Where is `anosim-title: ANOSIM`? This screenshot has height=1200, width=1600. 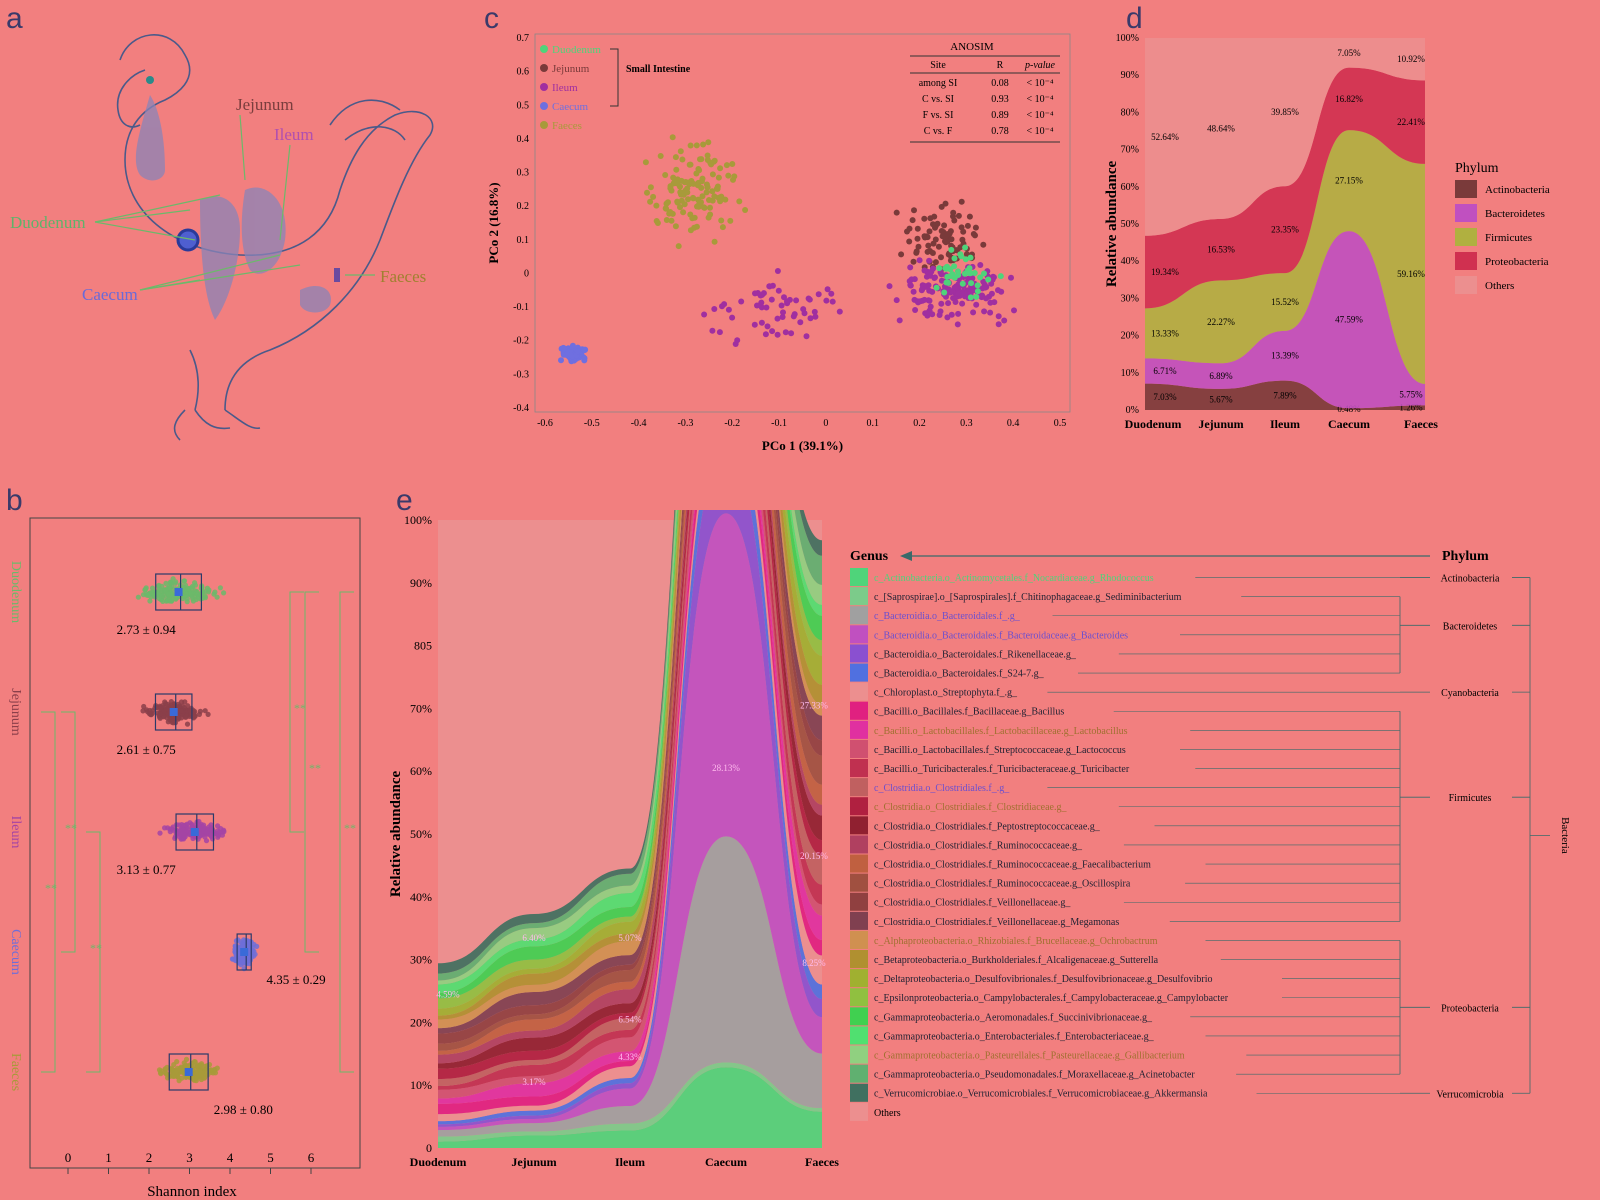 anosim-title: ANOSIM is located at coordinates (972, 47).